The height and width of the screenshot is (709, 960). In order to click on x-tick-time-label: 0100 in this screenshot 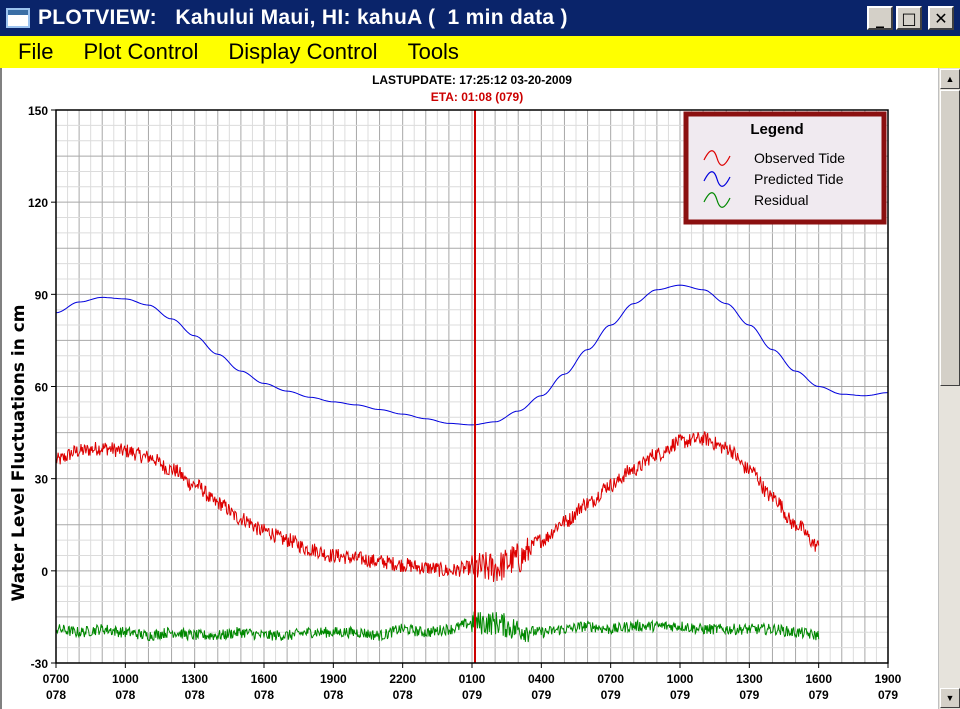, I will do `click(472, 679)`.